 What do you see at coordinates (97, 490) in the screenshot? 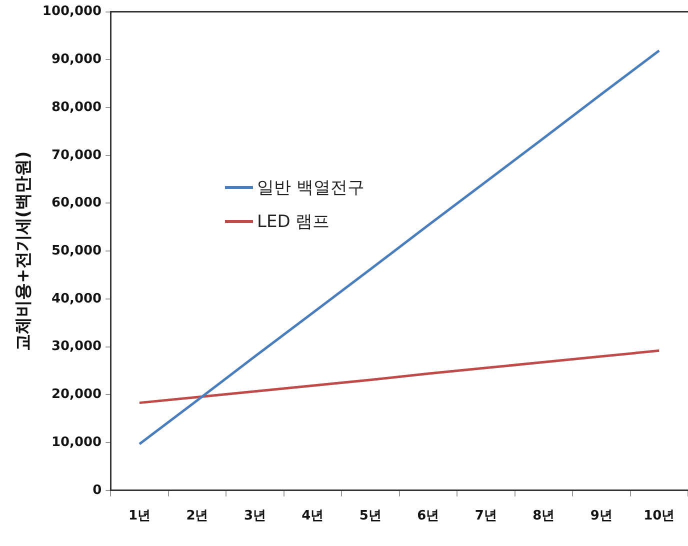
I see `y-tick-label: 0` at bounding box center [97, 490].